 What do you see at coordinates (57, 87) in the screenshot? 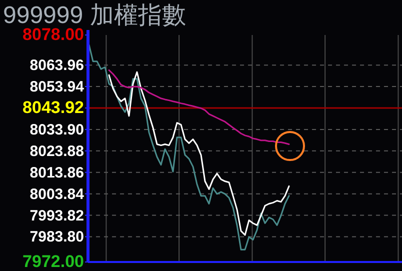
I see `y-tick-label: 8053.94` at bounding box center [57, 87].